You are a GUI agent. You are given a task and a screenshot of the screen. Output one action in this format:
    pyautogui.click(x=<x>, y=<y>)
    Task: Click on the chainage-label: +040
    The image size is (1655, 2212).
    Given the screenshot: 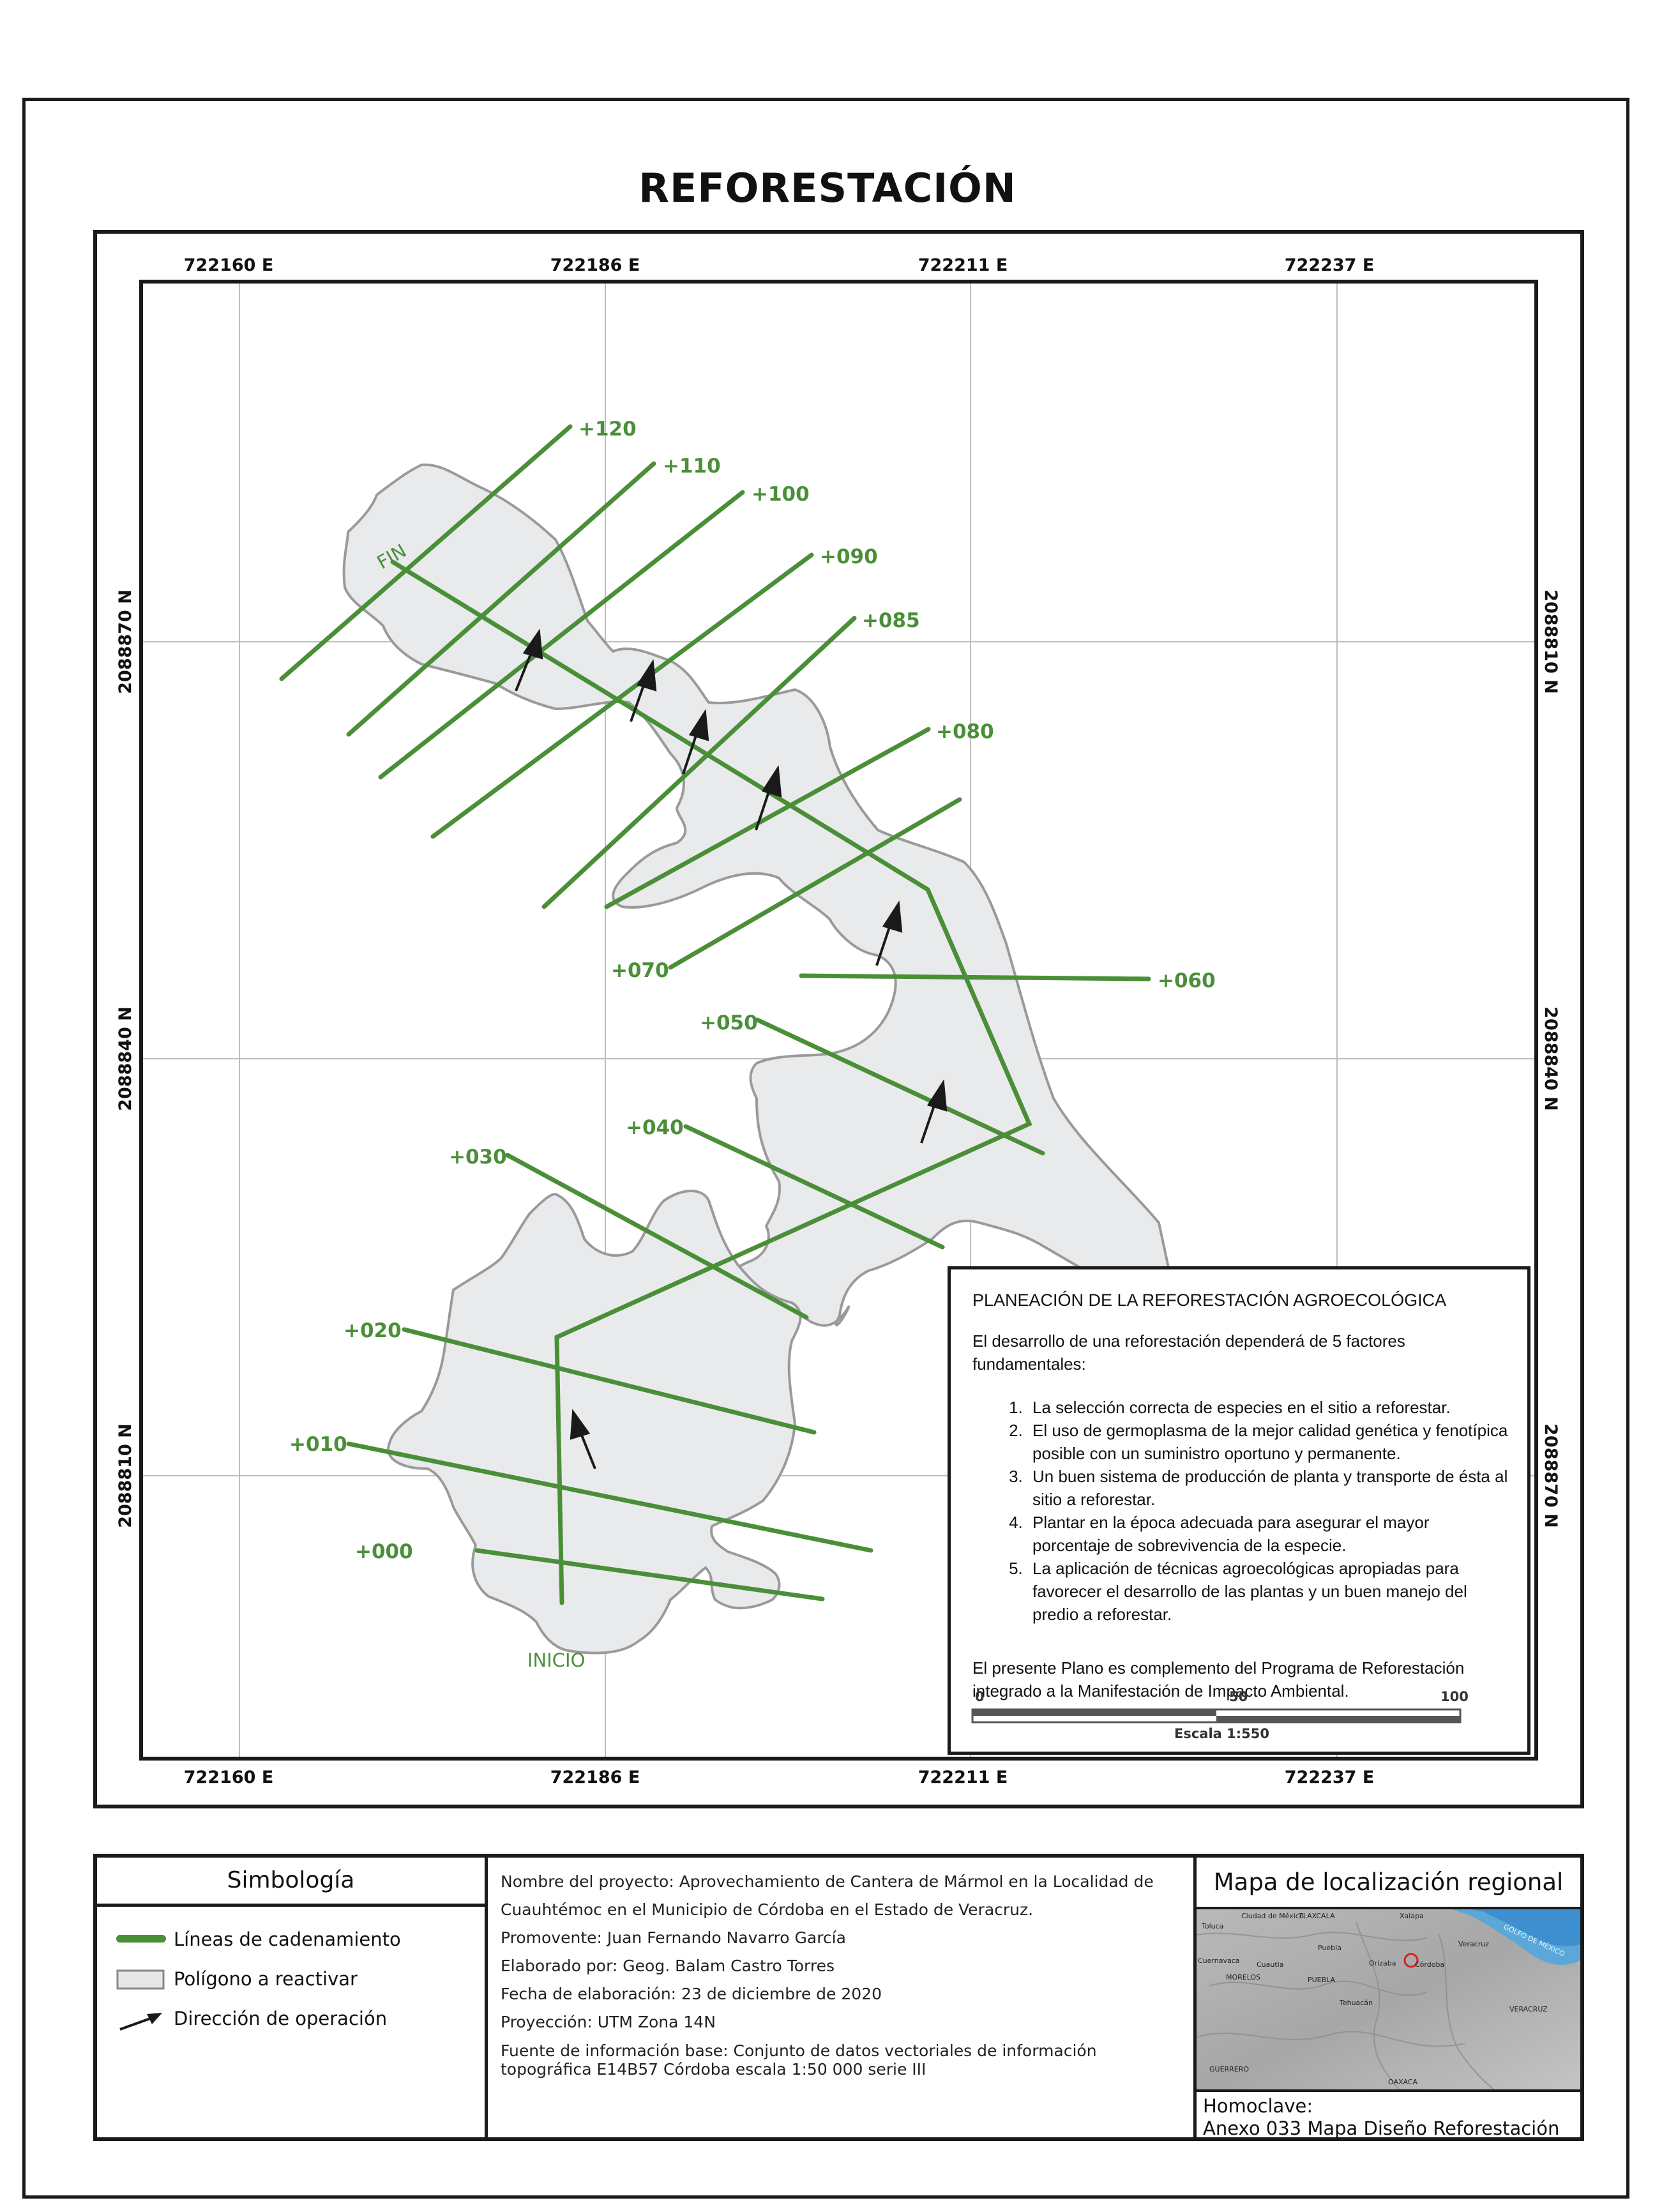 What is the action you would take?
    pyautogui.click(x=655, y=1128)
    